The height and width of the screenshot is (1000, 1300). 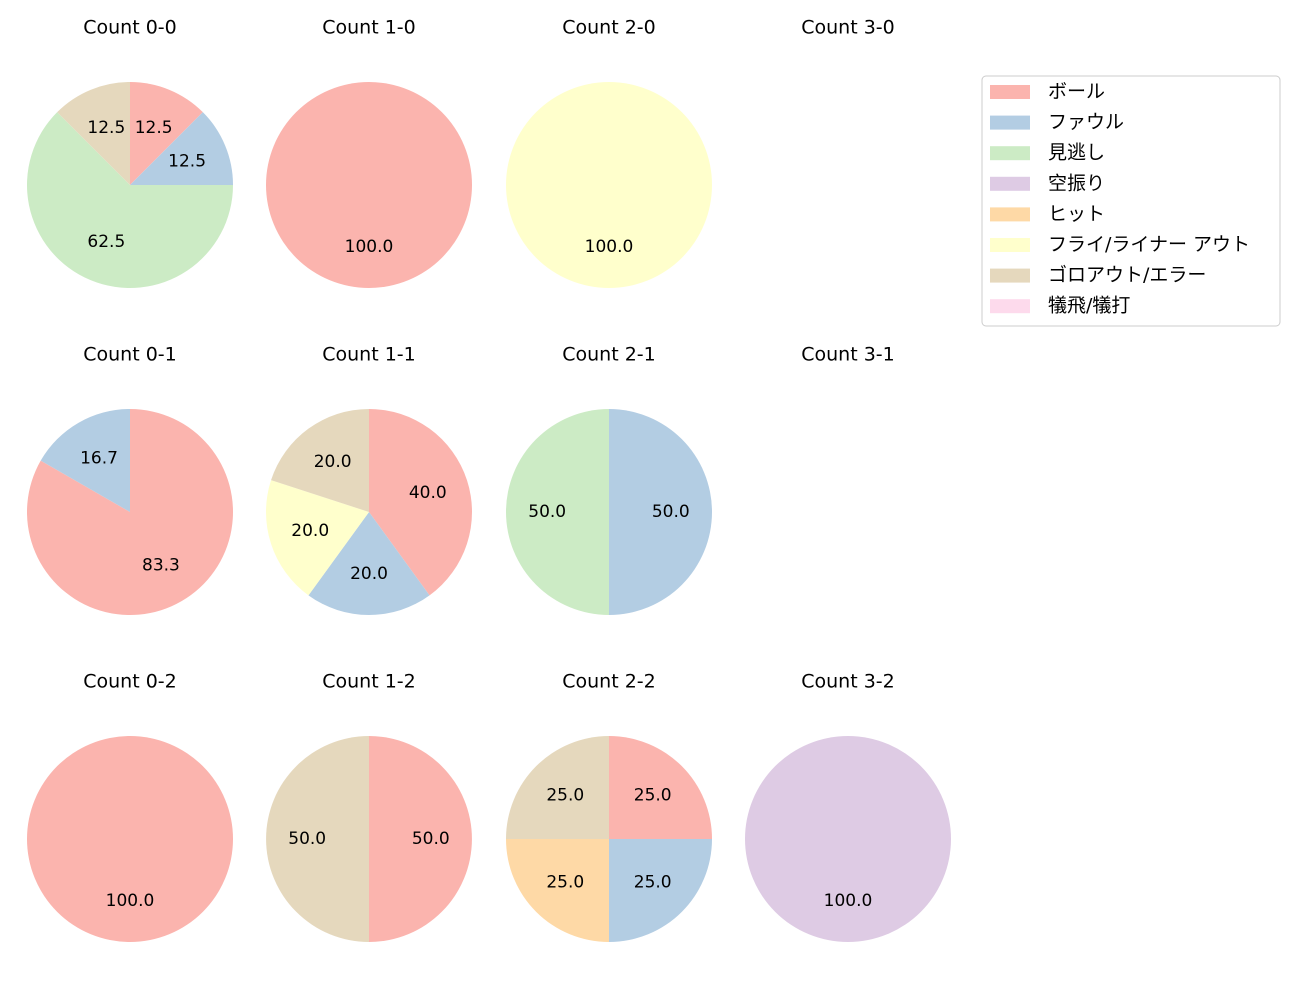 What do you see at coordinates (428, 493) in the screenshot?
I see `slice-label: 40.0` at bounding box center [428, 493].